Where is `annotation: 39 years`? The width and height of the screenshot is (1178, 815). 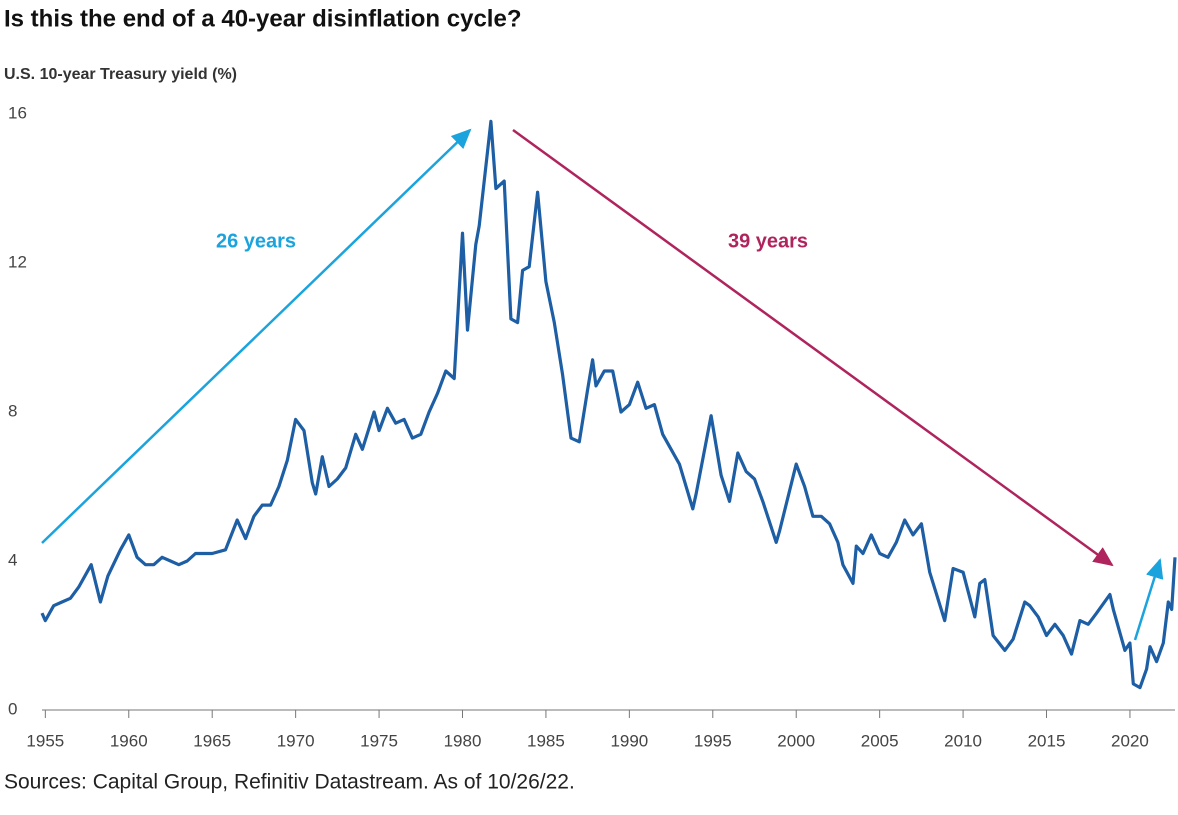 annotation: 39 years is located at coordinates (768, 241).